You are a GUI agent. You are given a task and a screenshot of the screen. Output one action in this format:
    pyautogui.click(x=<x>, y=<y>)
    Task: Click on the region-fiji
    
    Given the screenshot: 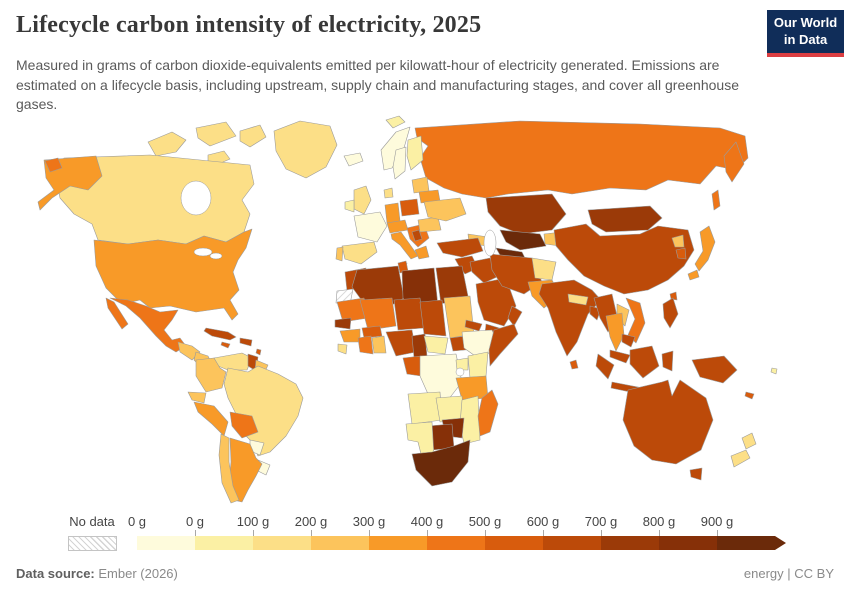 What is the action you would take?
    pyautogui.click(x=774, y=371)
    